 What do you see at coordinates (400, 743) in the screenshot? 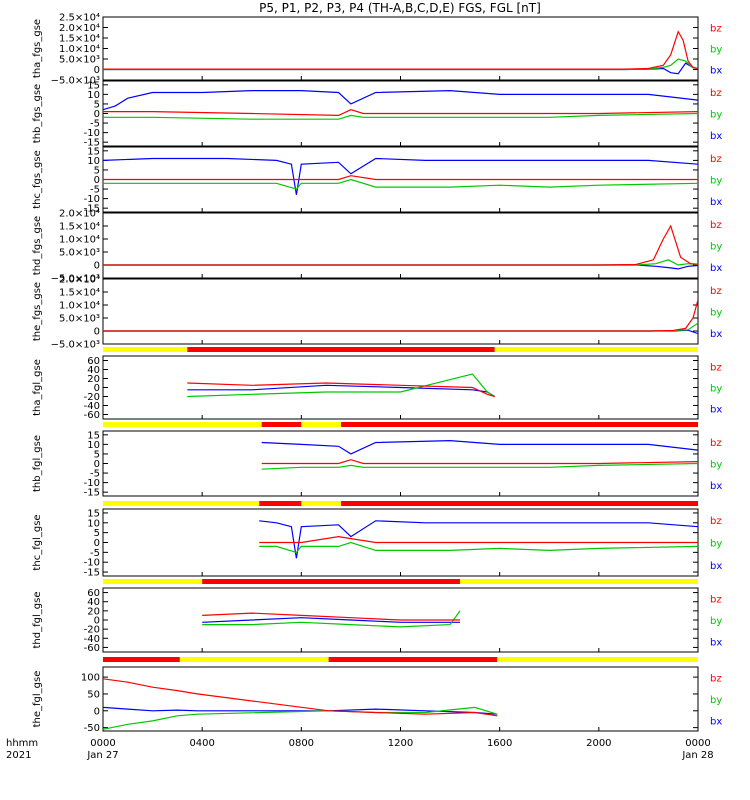
I see `x-tick-label: 1200` at bounding box center [400, 743].